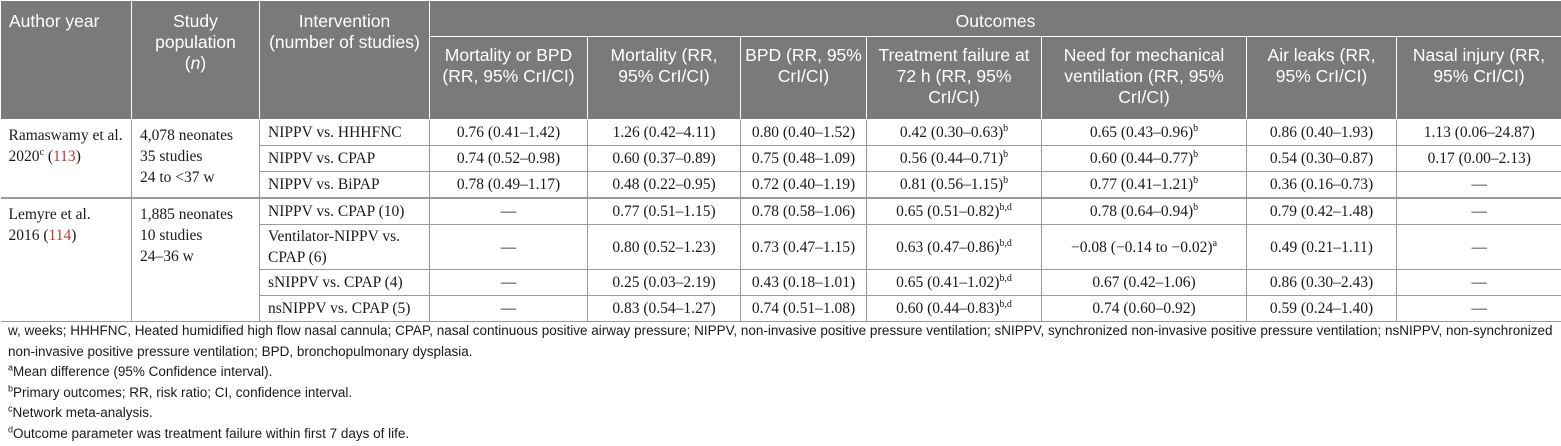 This screenshot has width=1561, height=446. Describe the element at coordinates (948, 211) in the screenshot. I see `value: 0.65 (0.51–0.82)` at that location.